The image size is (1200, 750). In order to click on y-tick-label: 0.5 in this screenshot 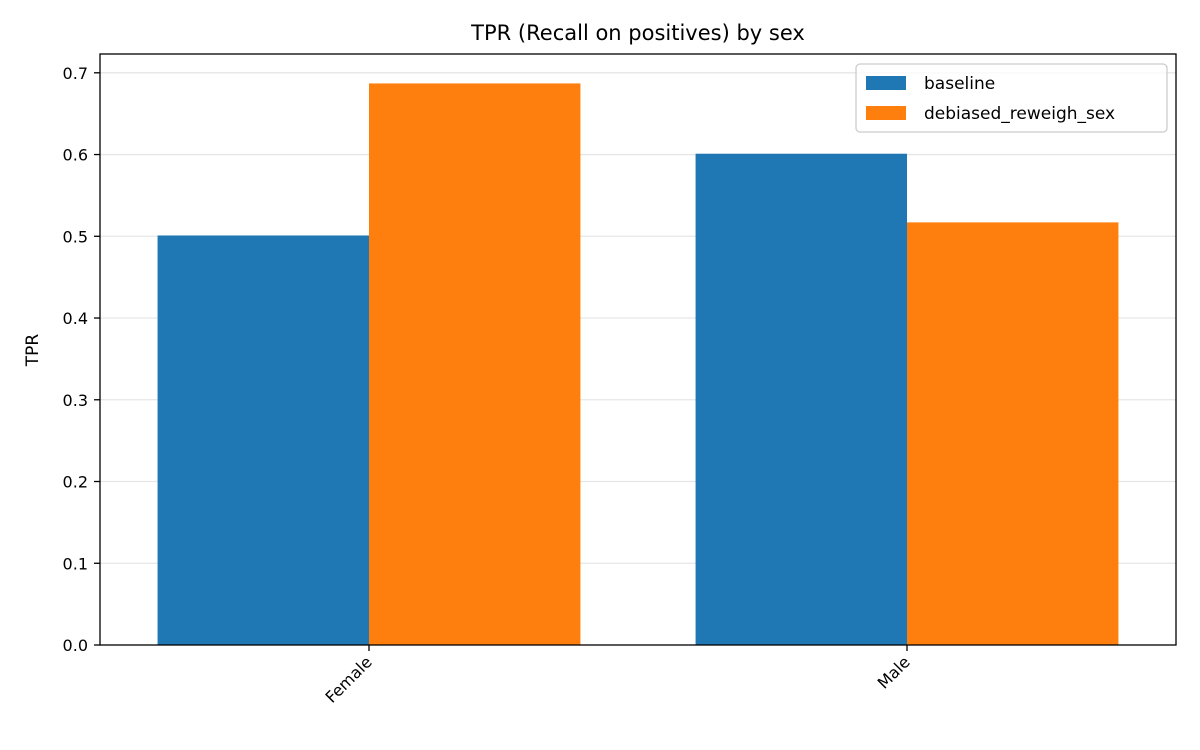, I will do `click(75, 236)`.